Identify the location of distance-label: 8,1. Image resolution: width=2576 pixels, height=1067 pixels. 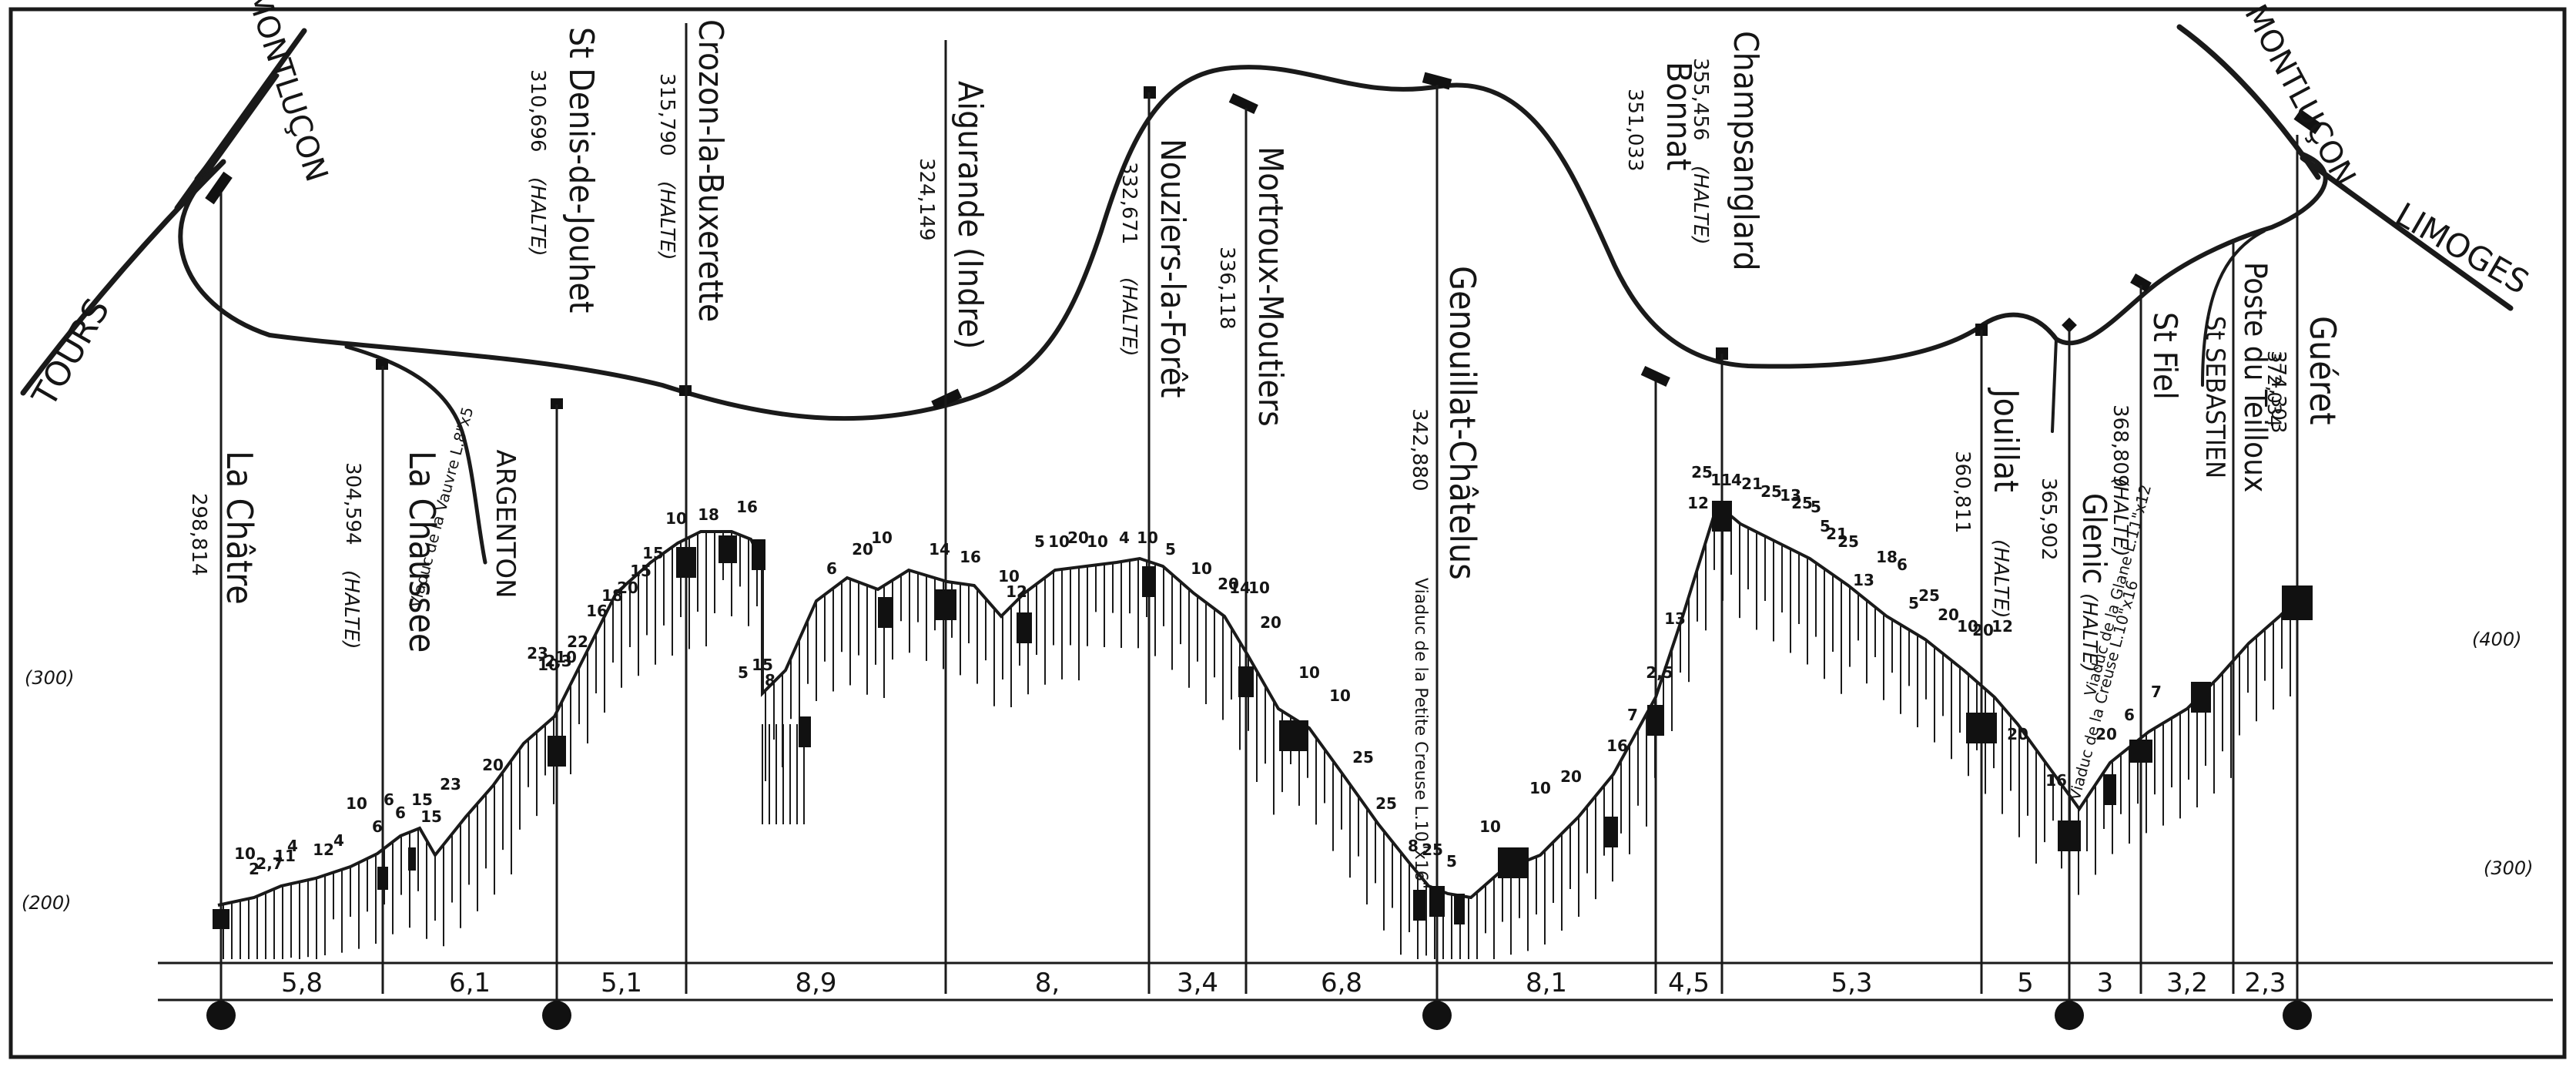
(1546, 983).